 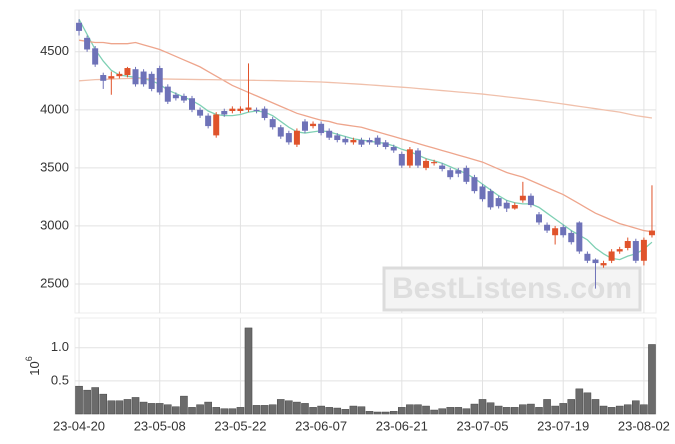 I want to click on x-tick-label: 23-06-21, so click(x=402, y=425).